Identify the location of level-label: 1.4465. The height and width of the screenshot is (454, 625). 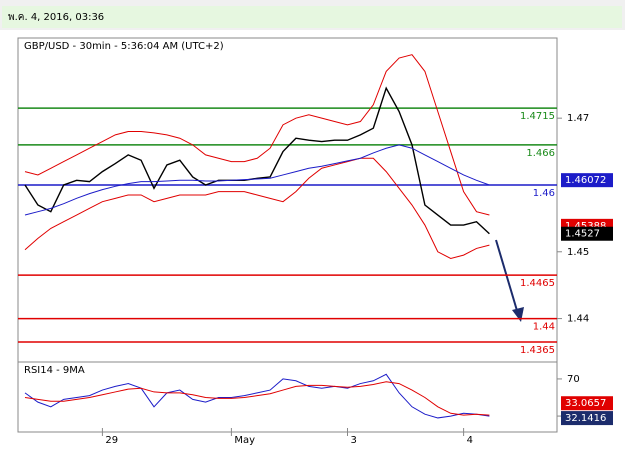
(537, 283).